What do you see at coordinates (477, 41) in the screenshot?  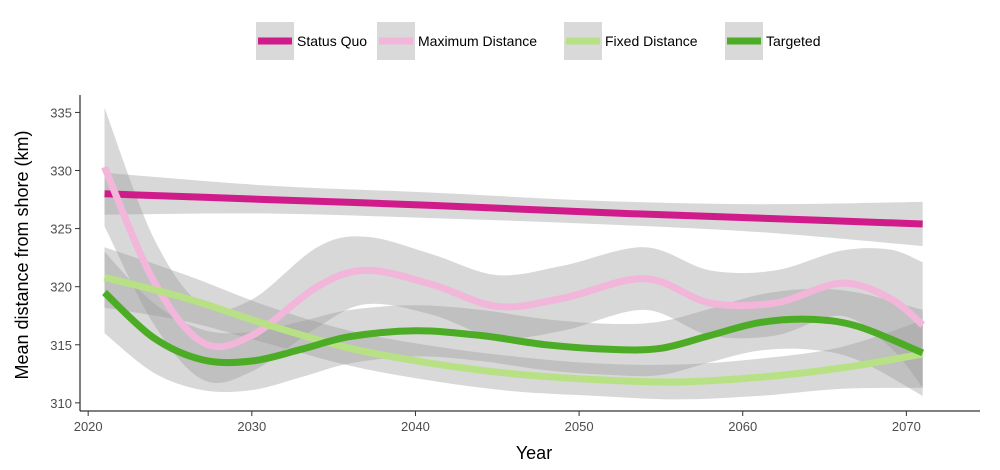 I see `legend-label: Maximum Distance` at bounding box center [477, 41].